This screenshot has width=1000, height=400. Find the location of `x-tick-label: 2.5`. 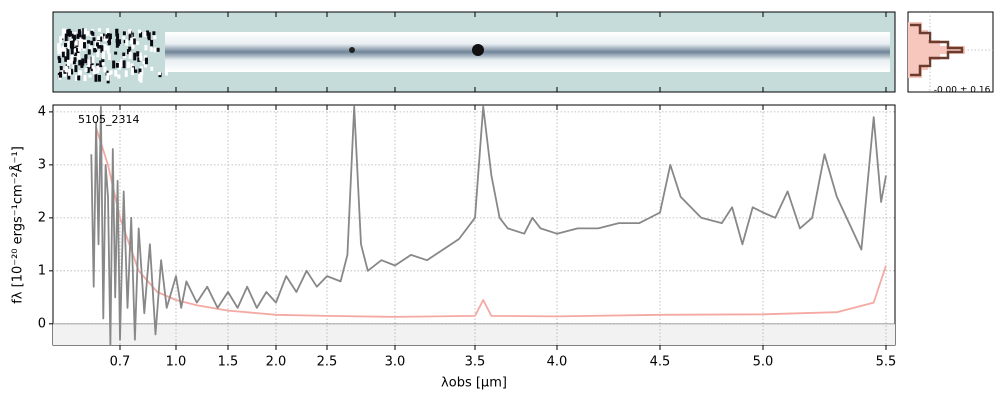

x-tick-label: 2.5 is located at coordinates (327, 362).